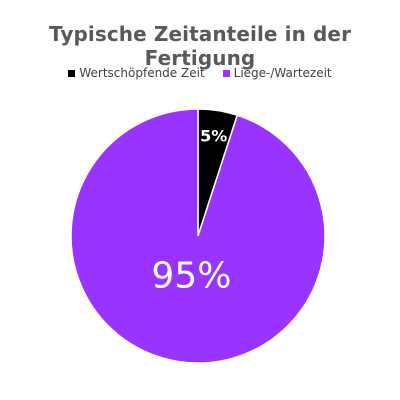  What do you see at coordinates (72, 73) in the screenshot?
I see `legend-swatch-wertschoepfende-zeit` at bounding box center [72, 73].